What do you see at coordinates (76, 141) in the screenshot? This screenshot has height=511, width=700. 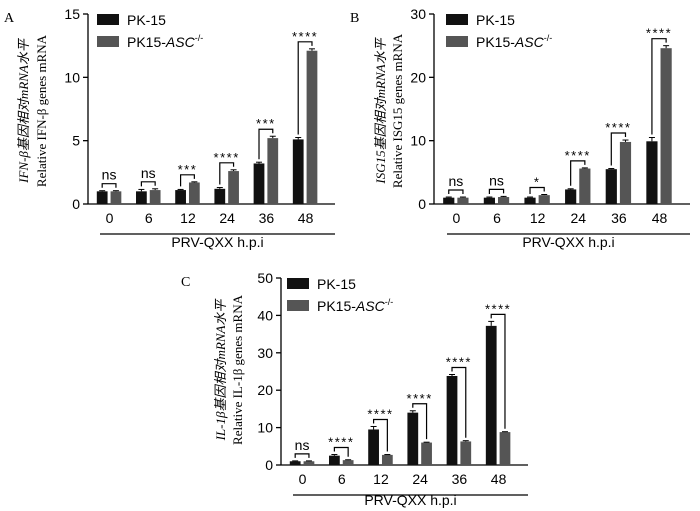 I see `y-tick-label: 5` at bounding box center [76, 141].